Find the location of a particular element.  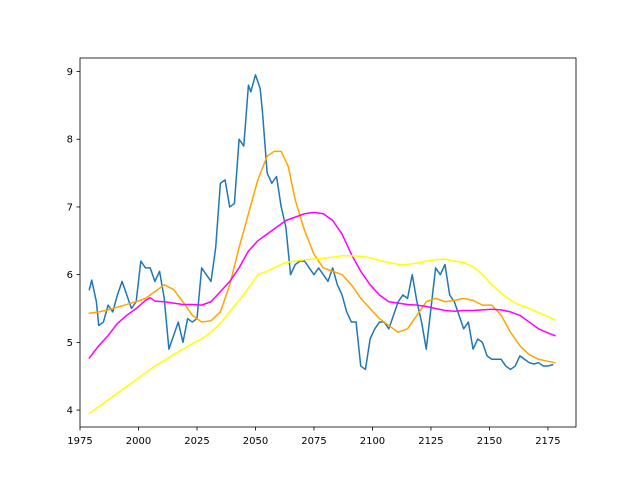

y-tick-label: 8 is located at coordinates (70, 140).